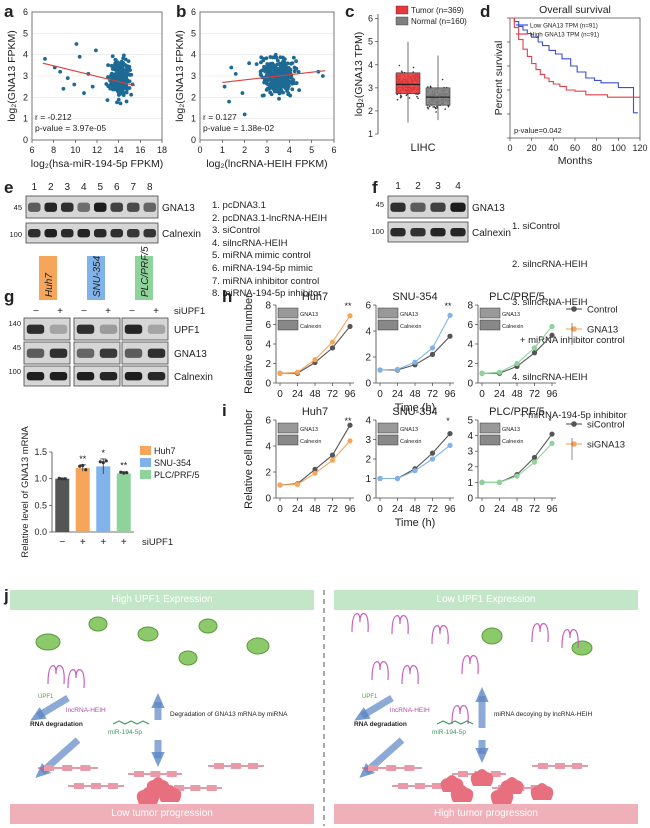  Describe the element at coordinates (375, 187) in the screenshot. I see `panel-label-f: f` at that location.